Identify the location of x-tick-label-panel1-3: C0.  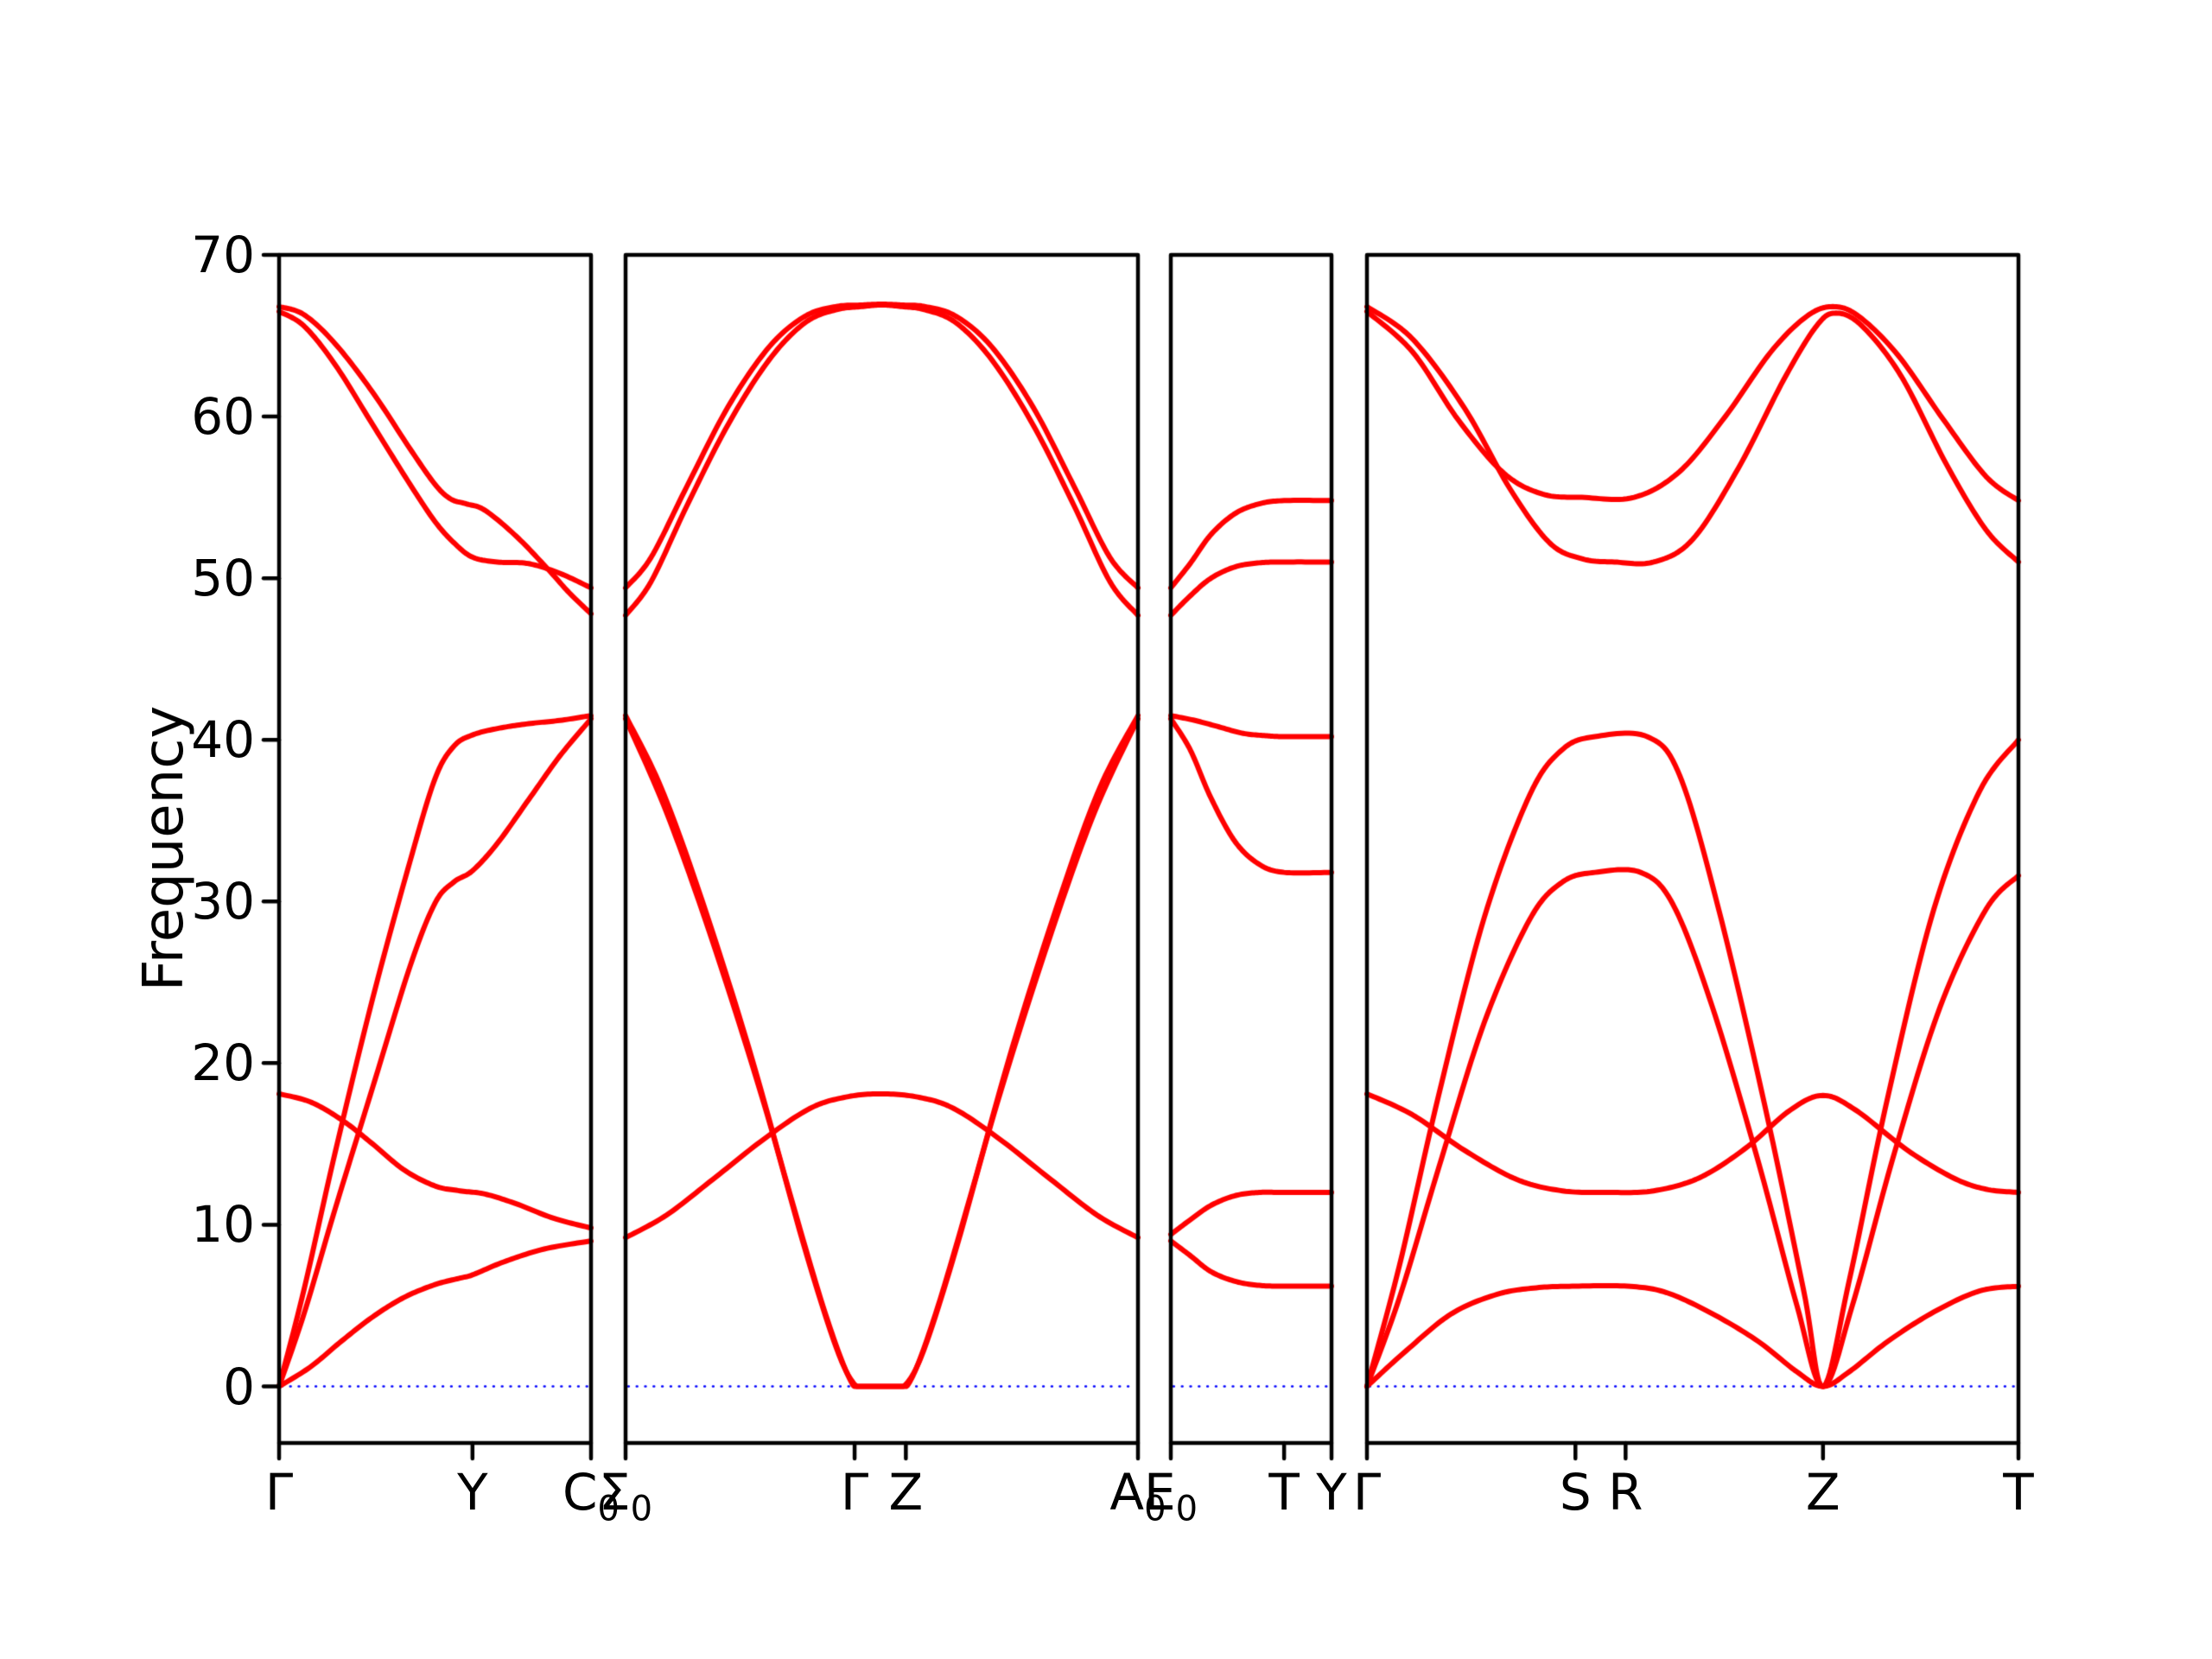
(591, 1496).